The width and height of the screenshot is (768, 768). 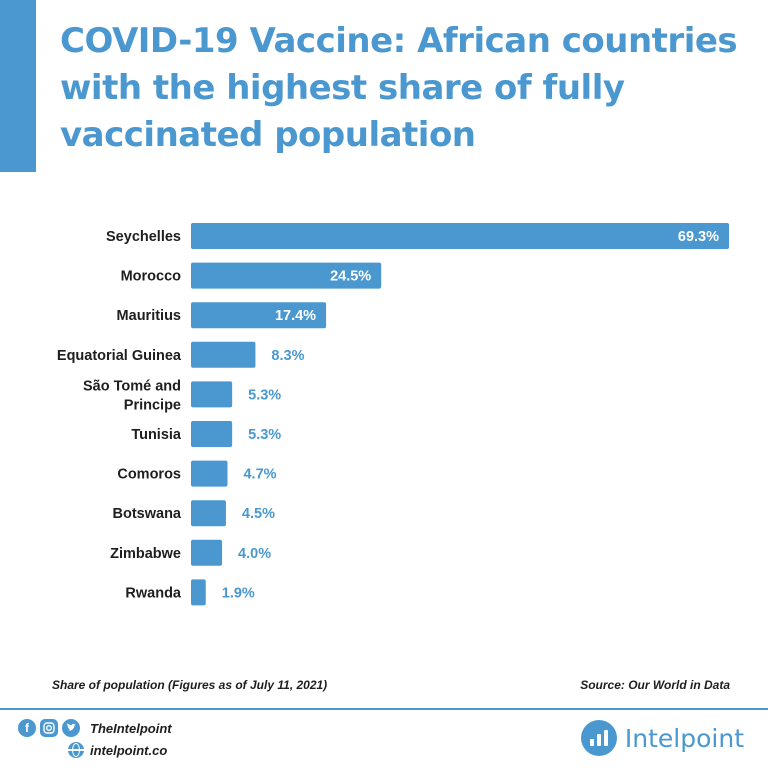 I want to click on category-label: Rwanda, so click(x=153, y=593).